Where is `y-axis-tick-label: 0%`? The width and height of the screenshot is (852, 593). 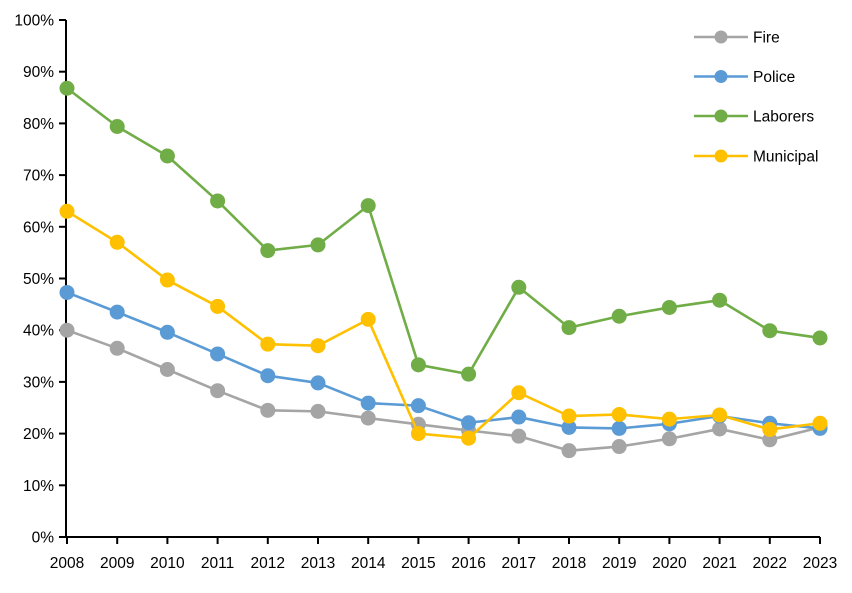
y-axis-tick-label: 0% is located at coordinates (43, 538).